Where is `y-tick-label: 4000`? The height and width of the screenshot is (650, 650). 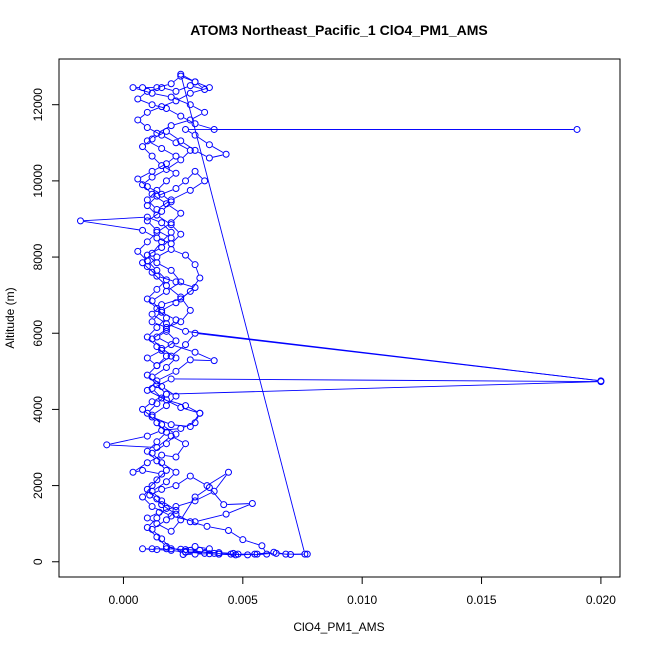
y-tick-label: 4000 is located at coordinates (38, 409).